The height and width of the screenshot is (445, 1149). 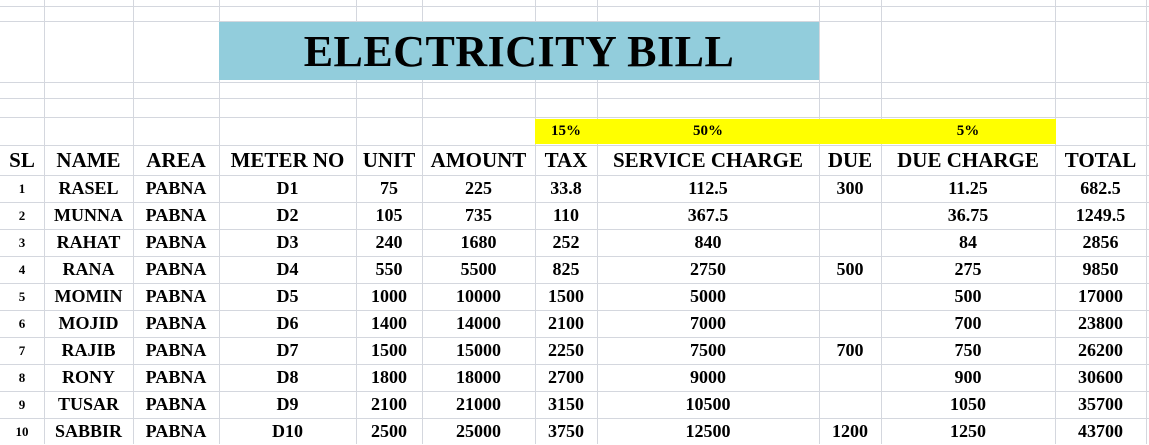 What do you see at coordinates (566, 377) in the screenshot?
I see `cell-tax: 2700` at bounding box center [566, 377].